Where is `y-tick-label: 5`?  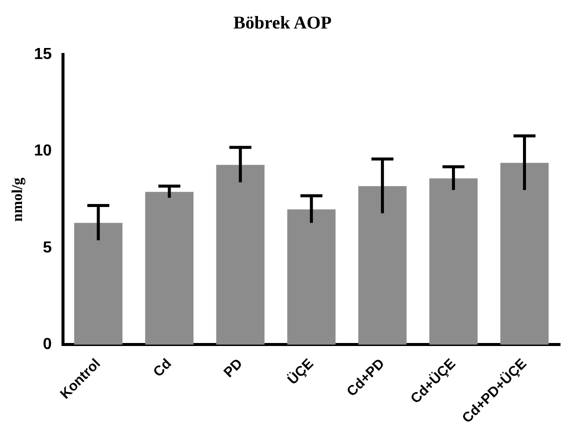
y-tick-label: 5 is located at coordinates (47, 247).